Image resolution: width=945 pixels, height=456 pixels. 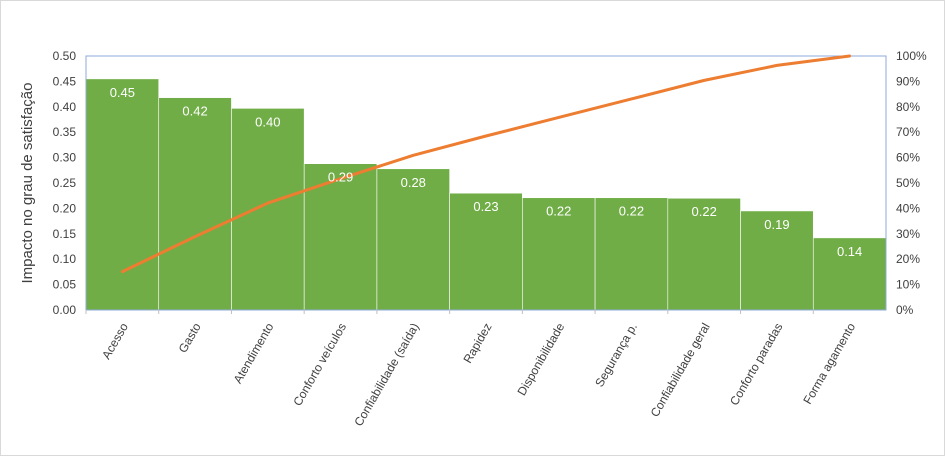 What do you see at coordinates (65, 208) in the screenshot?
I see `y-tick-label: 0.20` at bounding box center [65, 208].